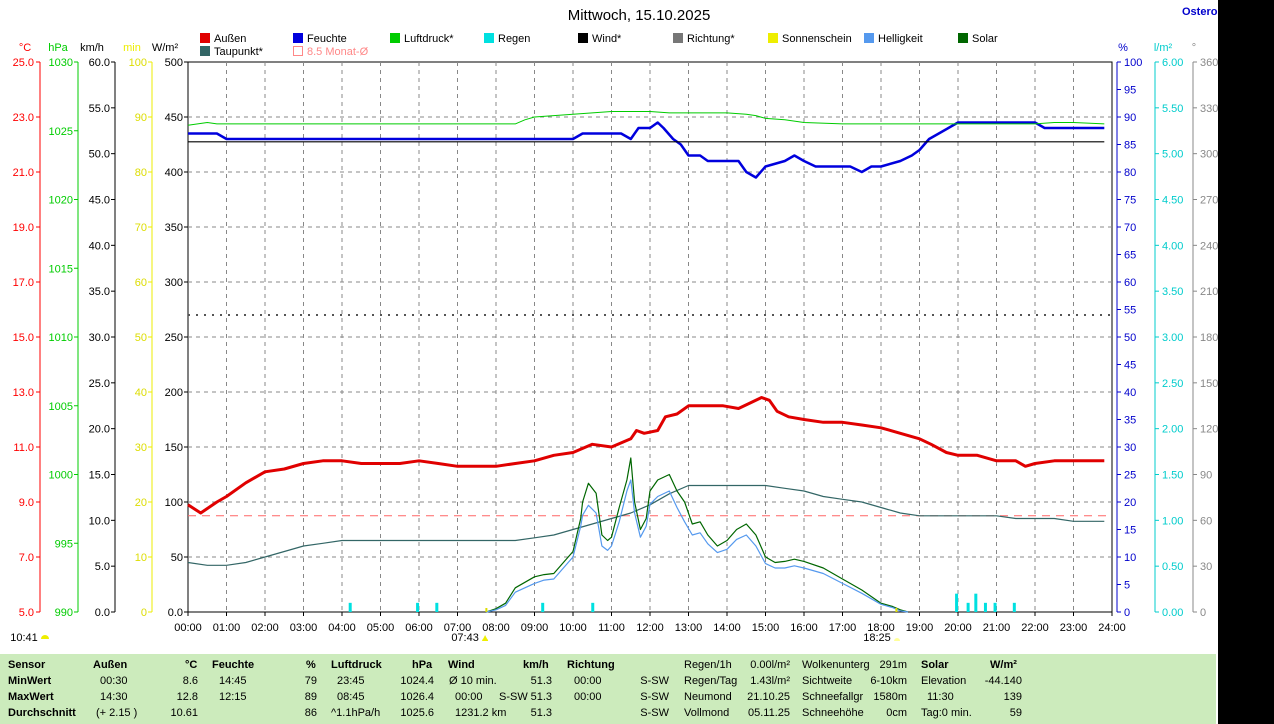 The width and height of the screenshot is (1274, 724). I want to click on axis-label-humidity: 65, so click(1130, 256).